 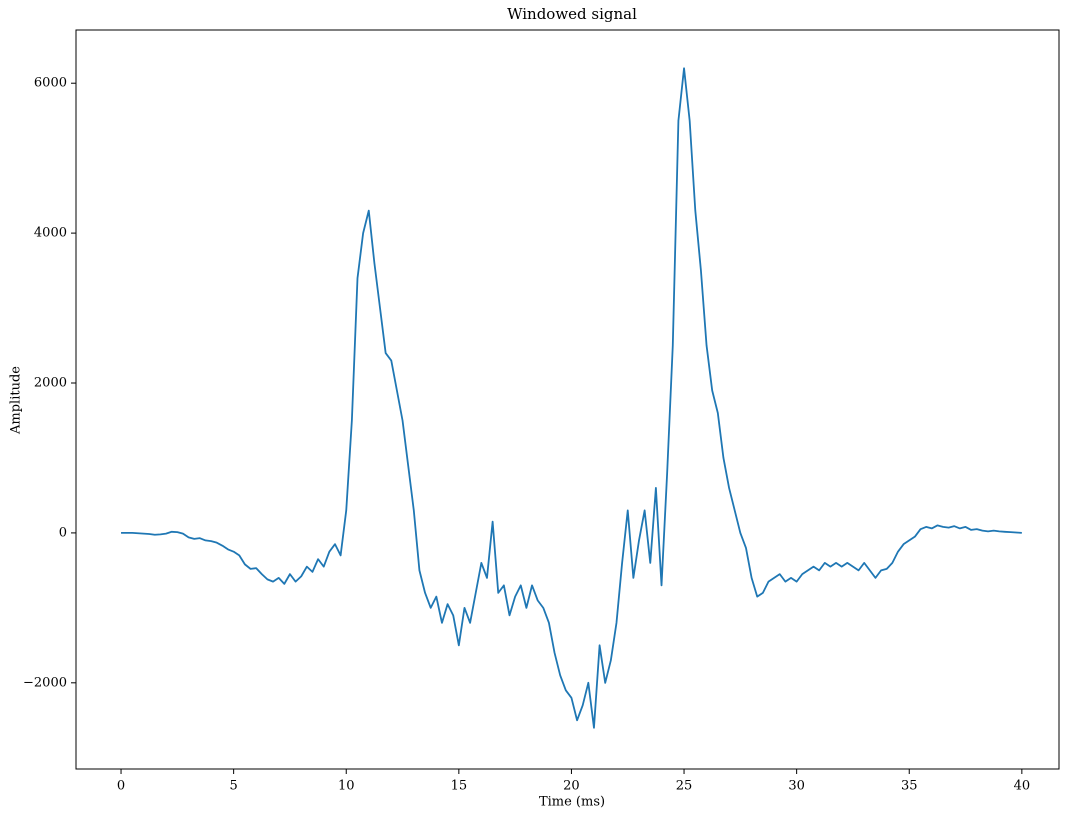 What do you see at coordinates (50, 383) in the screenshot?
I see `y-tick-label: 2000` at bounding box center [50, 383].